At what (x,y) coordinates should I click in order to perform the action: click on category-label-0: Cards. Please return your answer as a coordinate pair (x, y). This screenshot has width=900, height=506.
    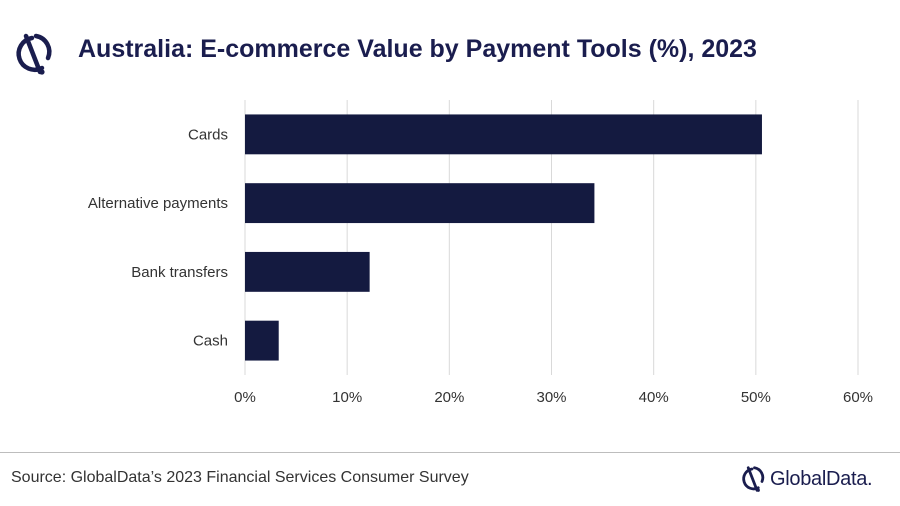
    Looking at the image, I should click on (208, 134).